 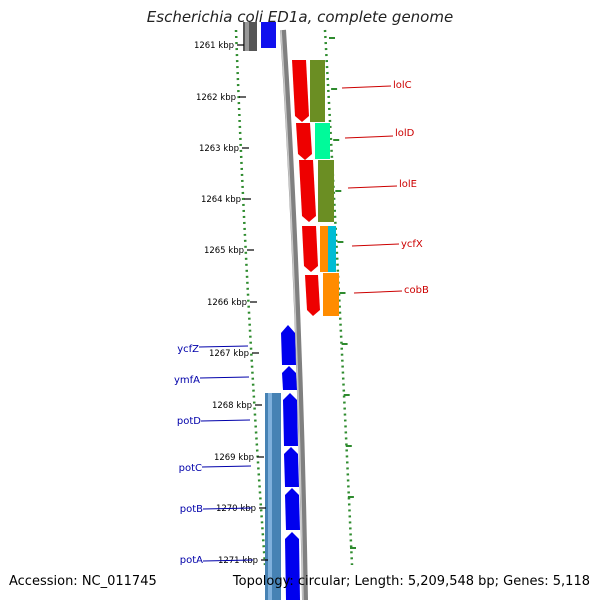 What do you see at coordinates (268, 35) in the screenshot?
I see `feature-top-gene` at bounding box center [268, 35].